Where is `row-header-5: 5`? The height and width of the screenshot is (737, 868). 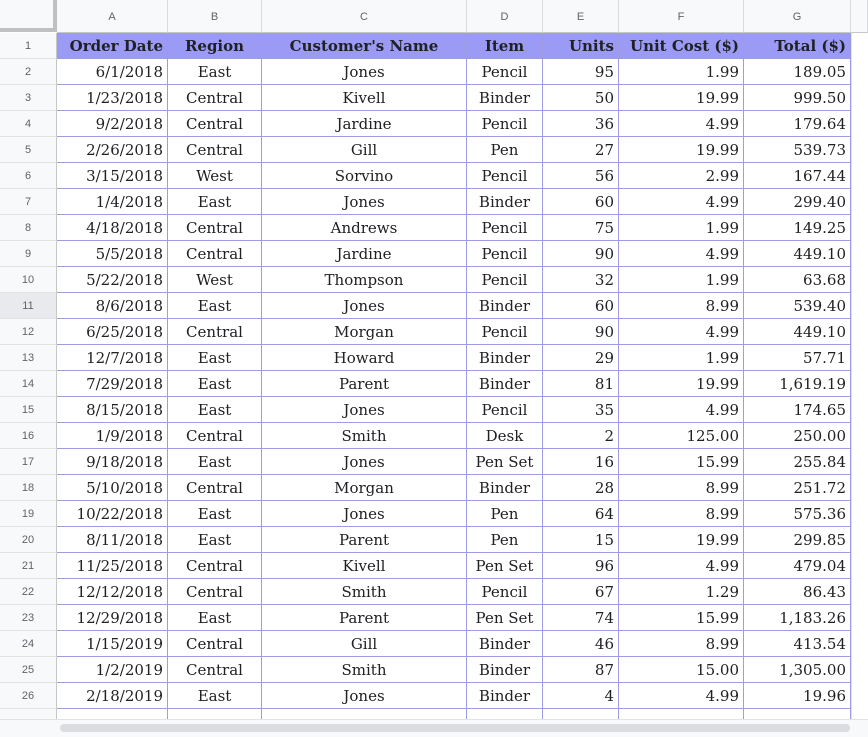 row-header-5: 5 is located at coordinates (28, 150).